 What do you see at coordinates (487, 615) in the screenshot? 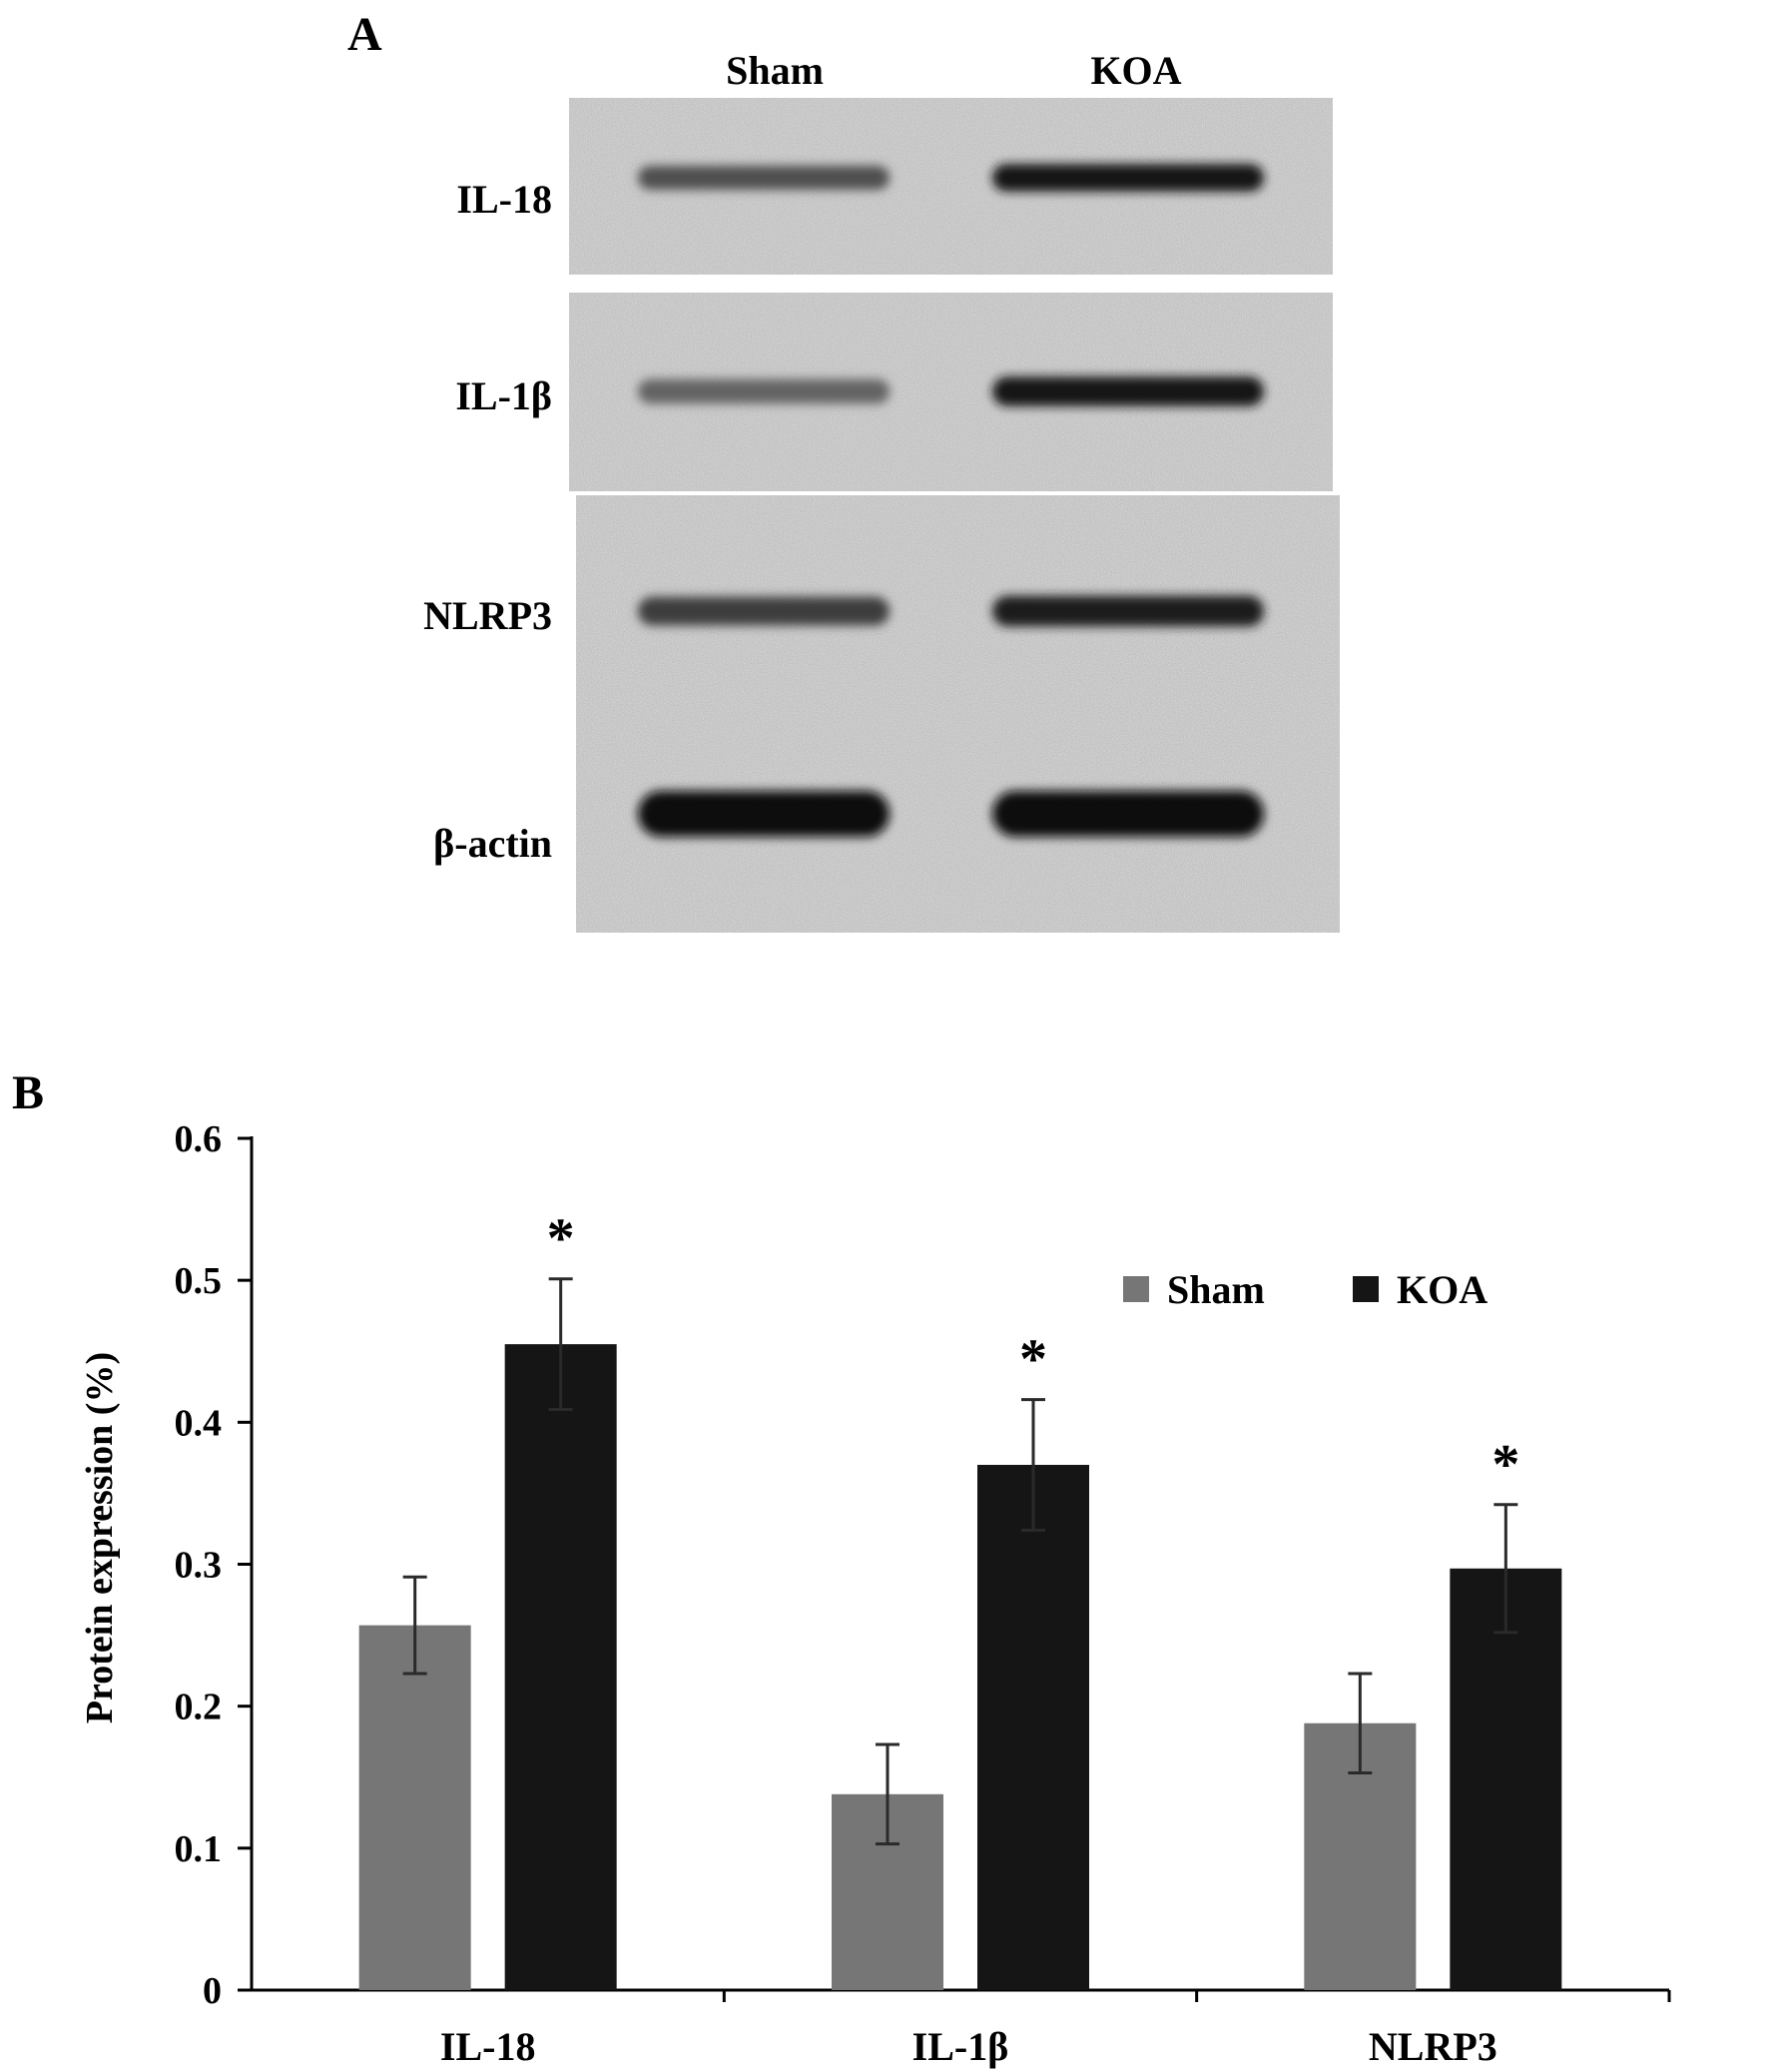
I see `blot-label-nlrp3: NLRP3` at bounding box center [487, 615].